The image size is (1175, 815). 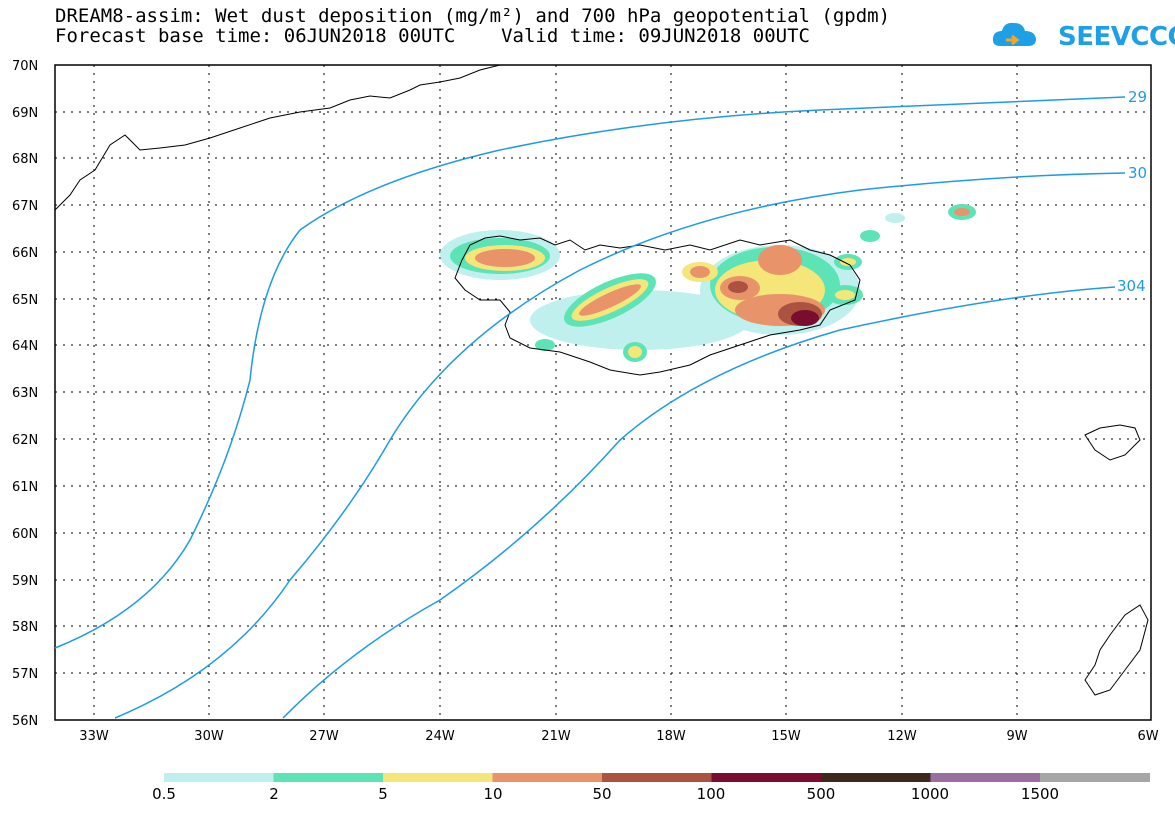 What do you see at coordinates (821, 794) in the screenshot?
I see `colorbar-label: 500` at bounding box center [821, 794].